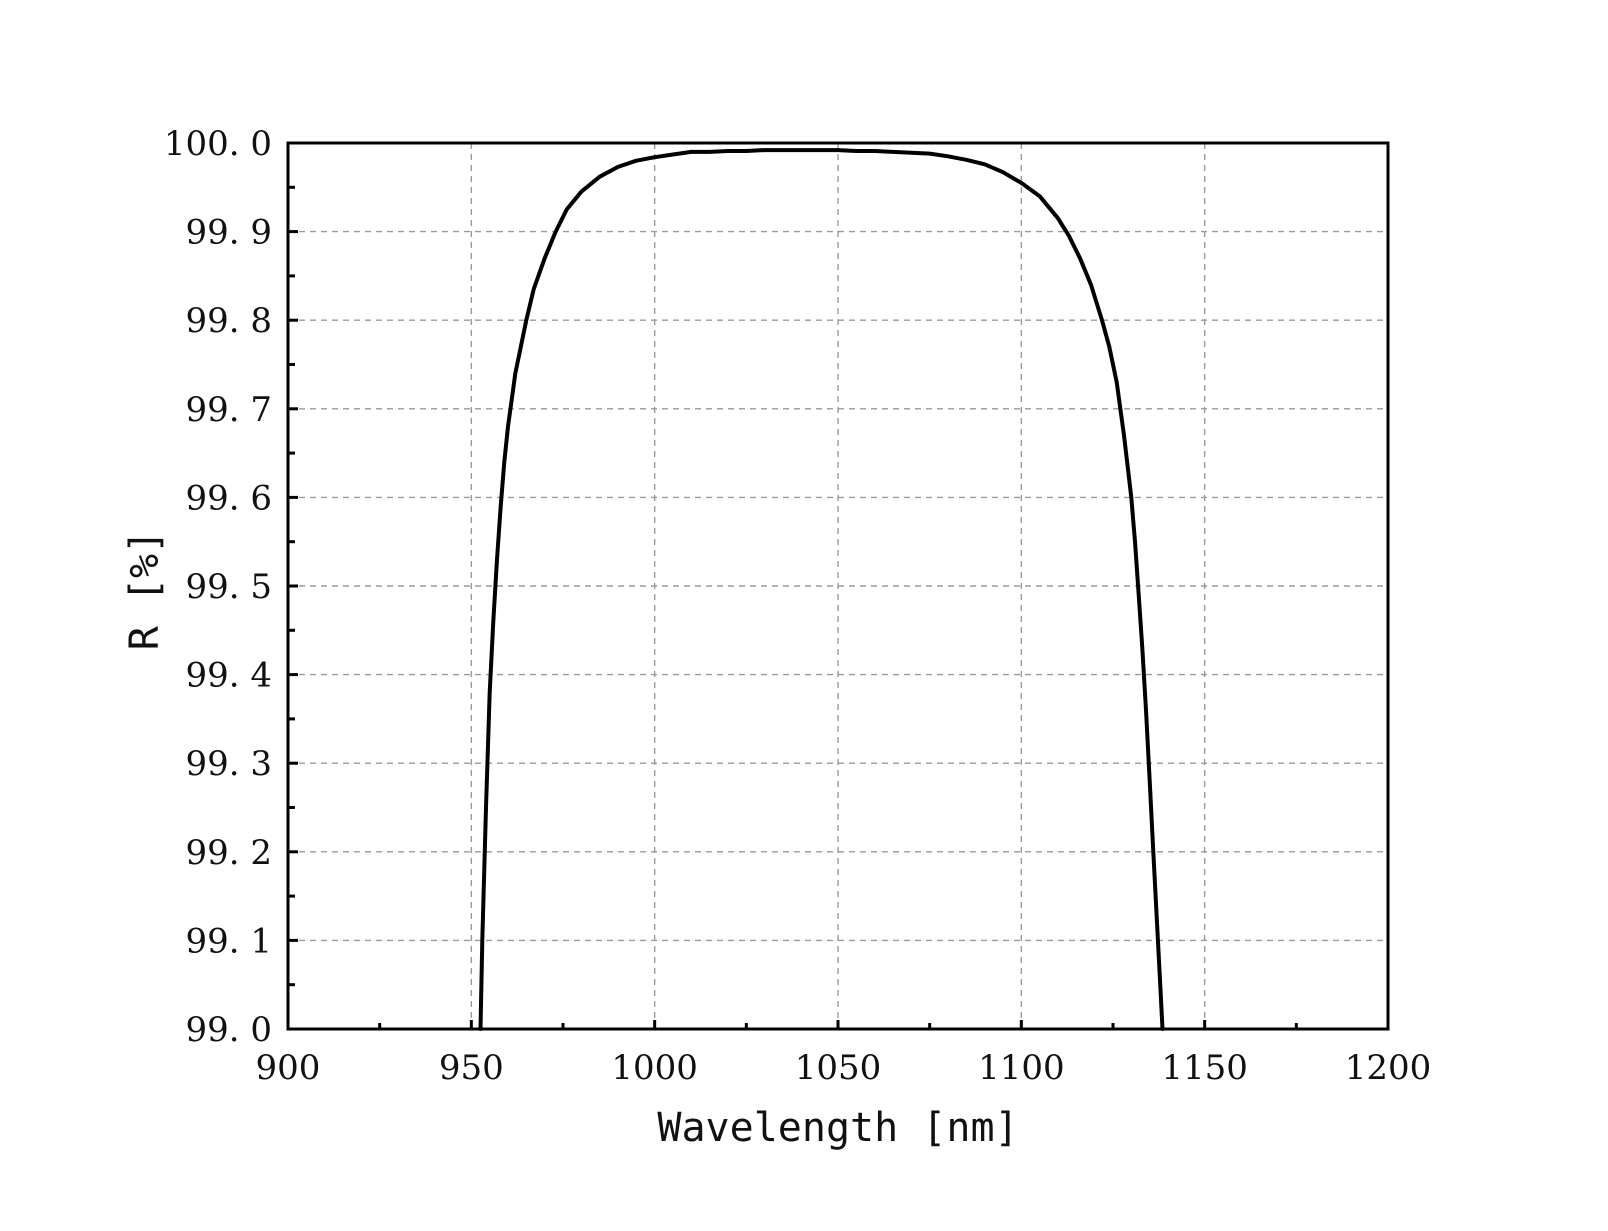 The height and width of the screenshot is (1231, 1608). What do you see at coordinates (218, 144) in the screenshot?
I see `y-tick-label: 100. 0` at bounding box center [218, 144].